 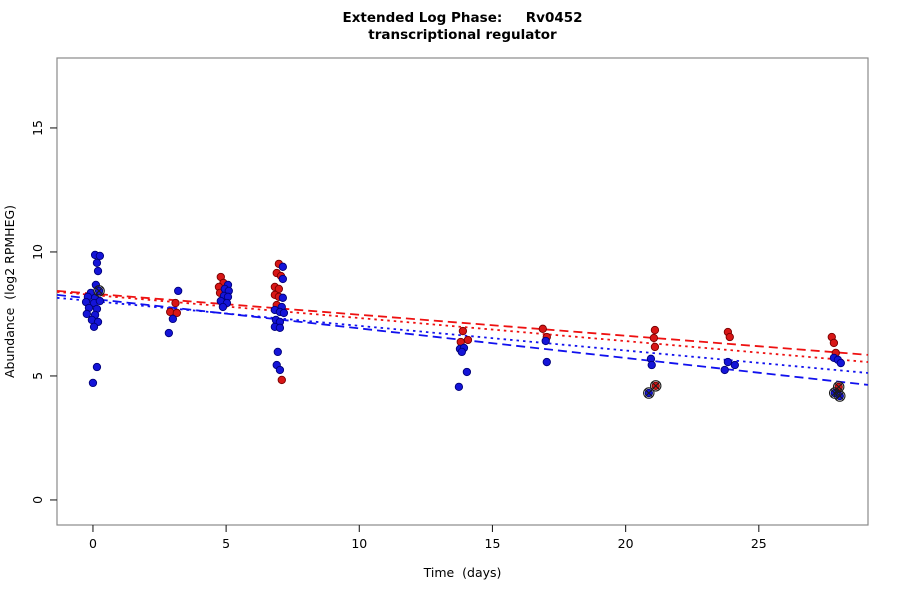 I want to click on x-tick-label: 0, so click(x=93, y=543).